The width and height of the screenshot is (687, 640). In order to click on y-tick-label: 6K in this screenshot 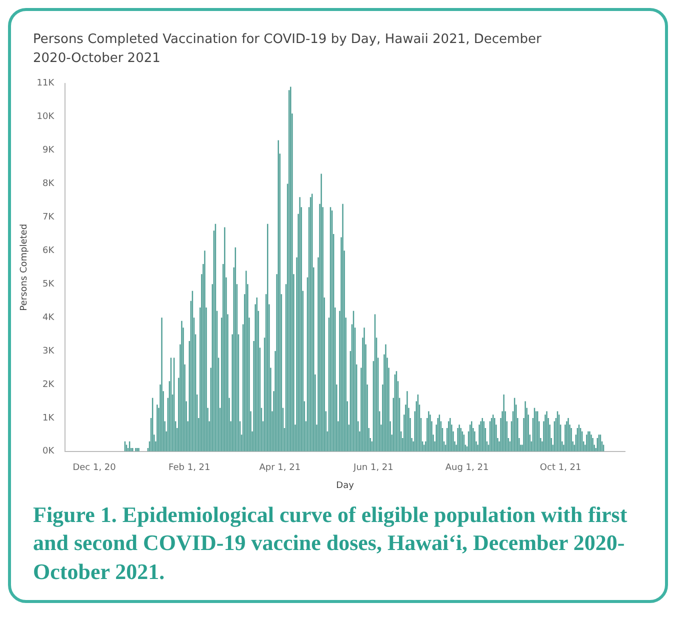, I will do `click(49, 251)`.